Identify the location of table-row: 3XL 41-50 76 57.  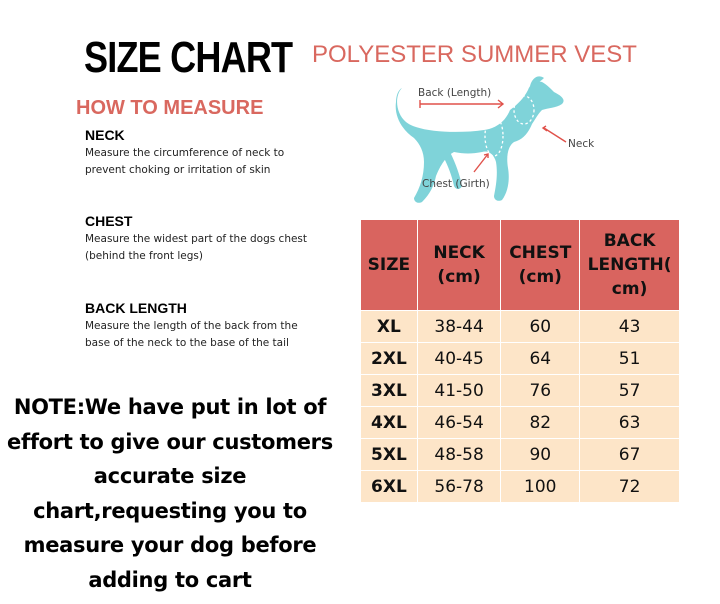
(520, 390).